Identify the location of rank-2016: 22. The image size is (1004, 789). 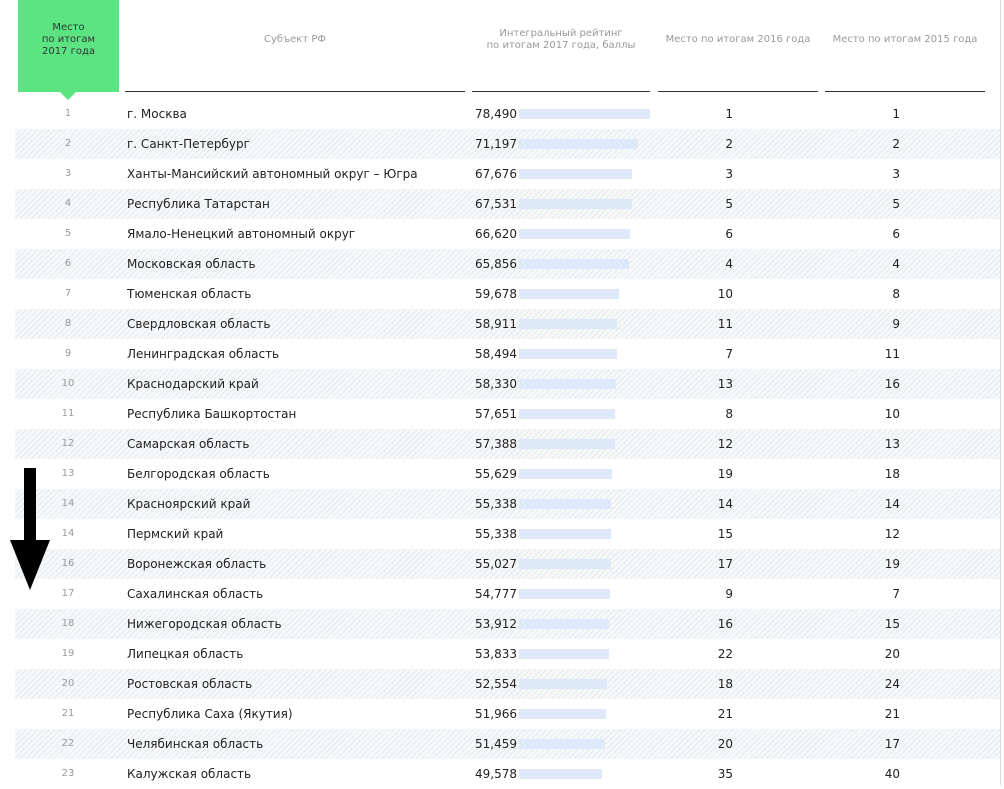
(725, 654).